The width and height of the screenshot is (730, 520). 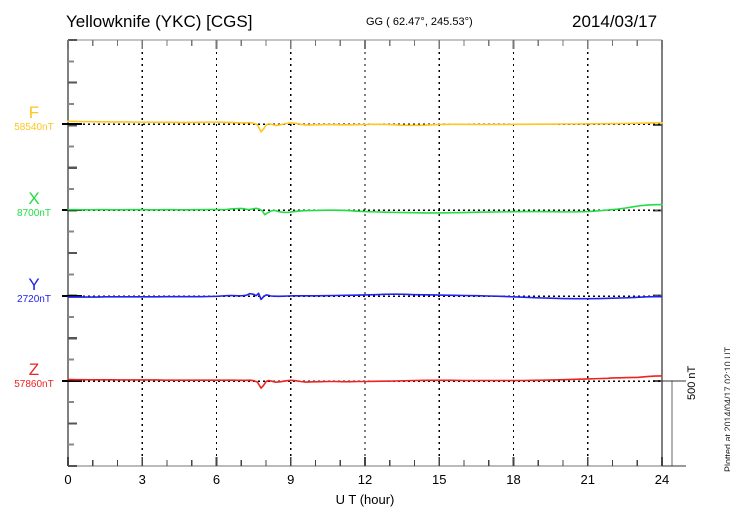 I want to click on x-tick-label: 12, so click(x=365, y=479).